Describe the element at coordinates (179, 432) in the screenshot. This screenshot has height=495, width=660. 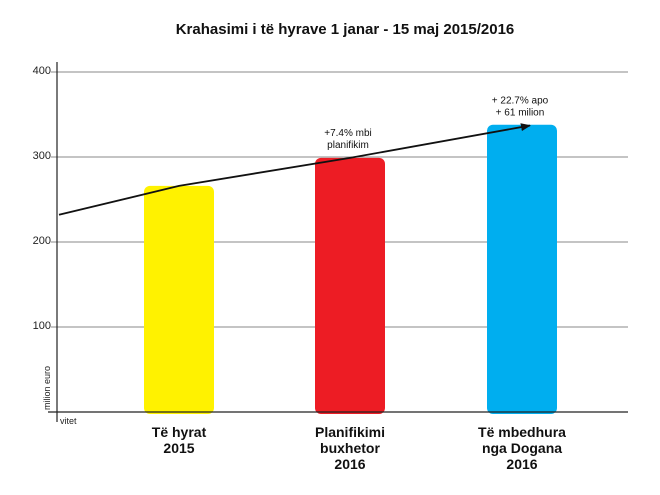
I see `category-label: Të hyrat` at that location.